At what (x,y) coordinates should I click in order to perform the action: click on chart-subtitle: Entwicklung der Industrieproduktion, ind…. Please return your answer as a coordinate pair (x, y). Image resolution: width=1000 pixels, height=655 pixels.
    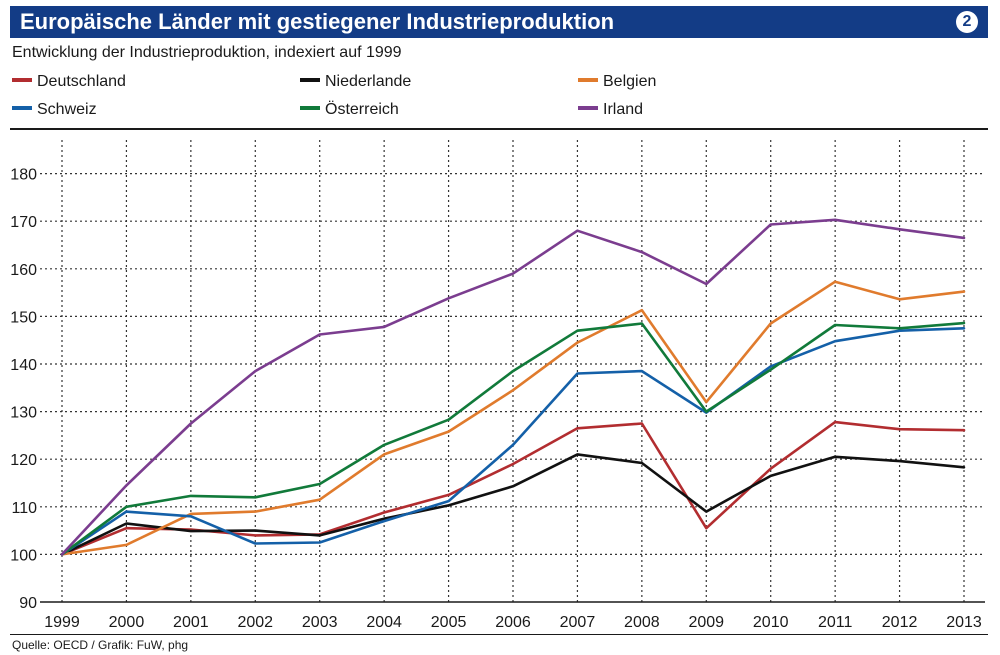
    Looking at the image, I should click on (207, 52).